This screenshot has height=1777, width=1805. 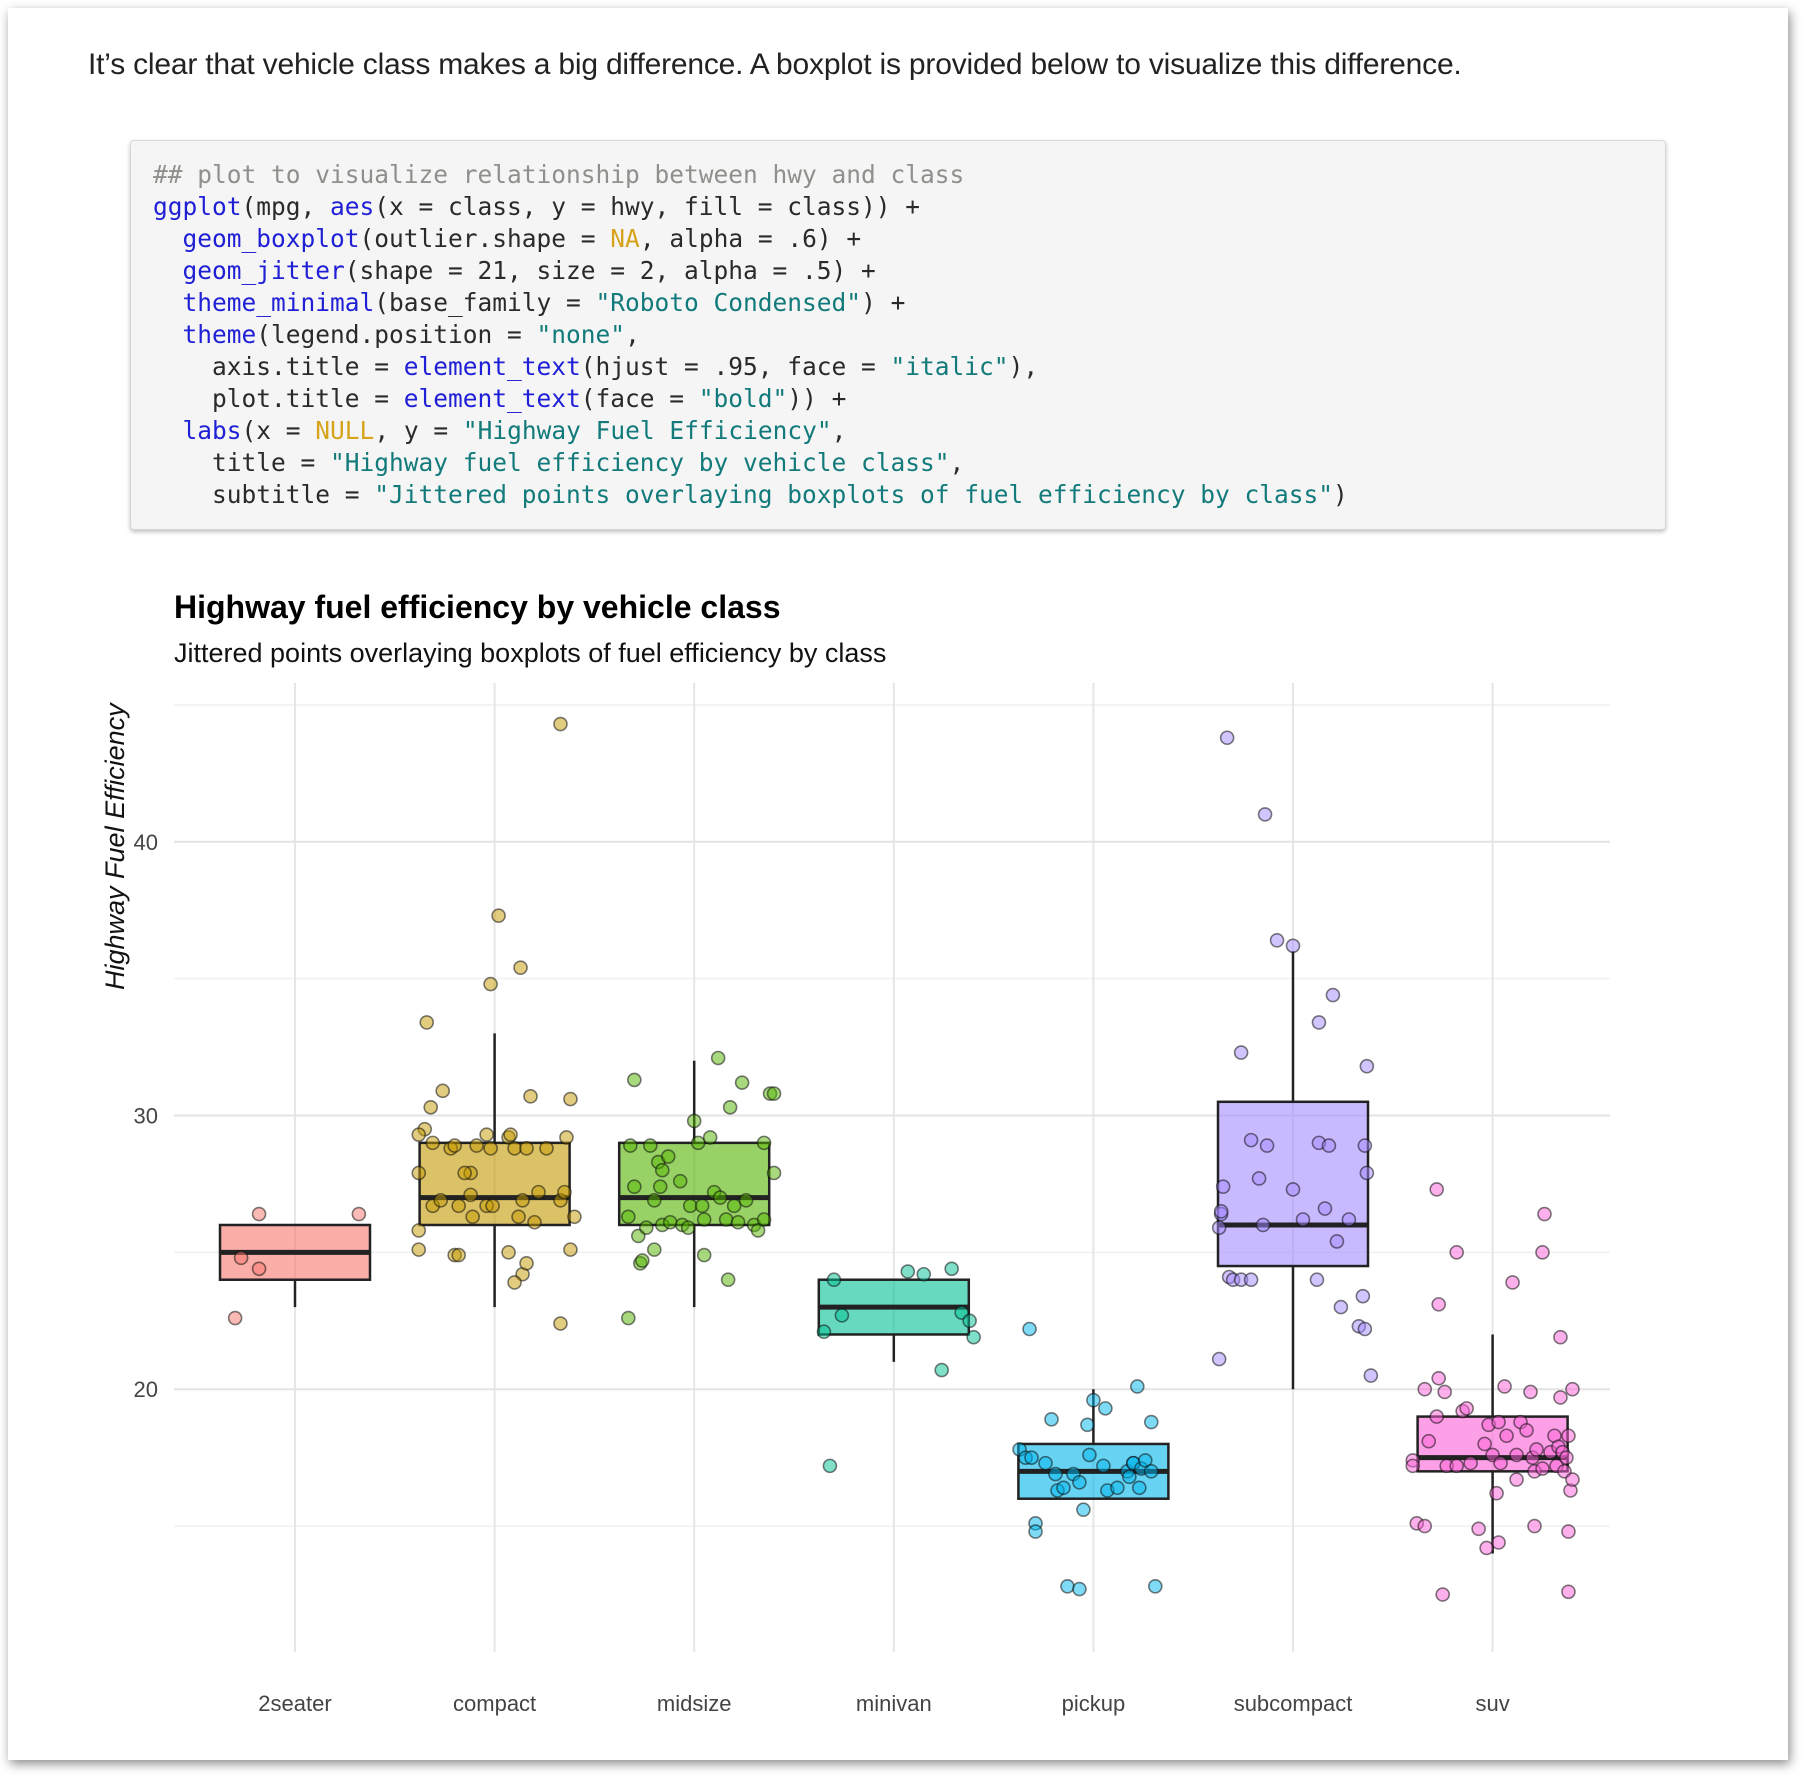 What do you see at coordinates (146, 1389) in the screenshot?
I see `y-tick-label: 20` at bounding box center [146, 1389].